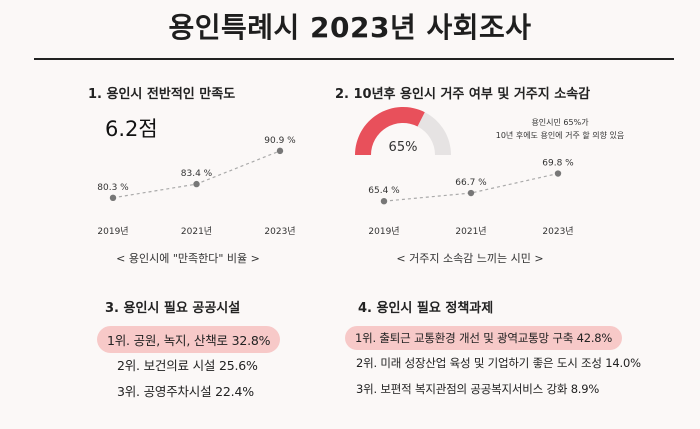 The height and width of the screenshot is (429, 700). Describe the element at coordinates (131, 129) in the screenshot. I see `satisfaction-score: 6.2점` at that location.